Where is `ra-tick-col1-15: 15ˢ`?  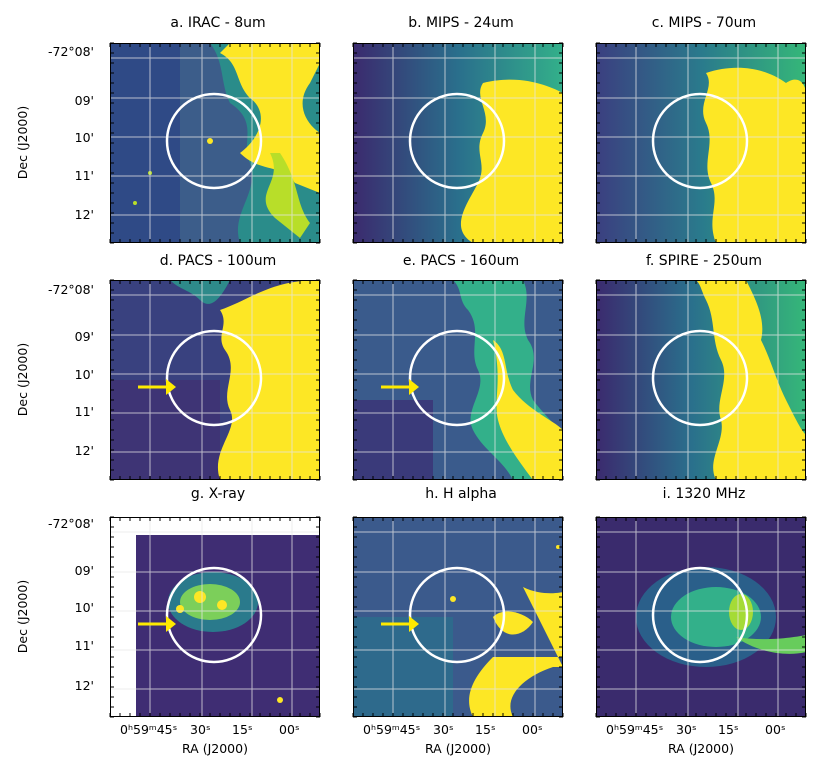 ra-tick-col1-15: 15ˢ is located at coordinates (242, 729).